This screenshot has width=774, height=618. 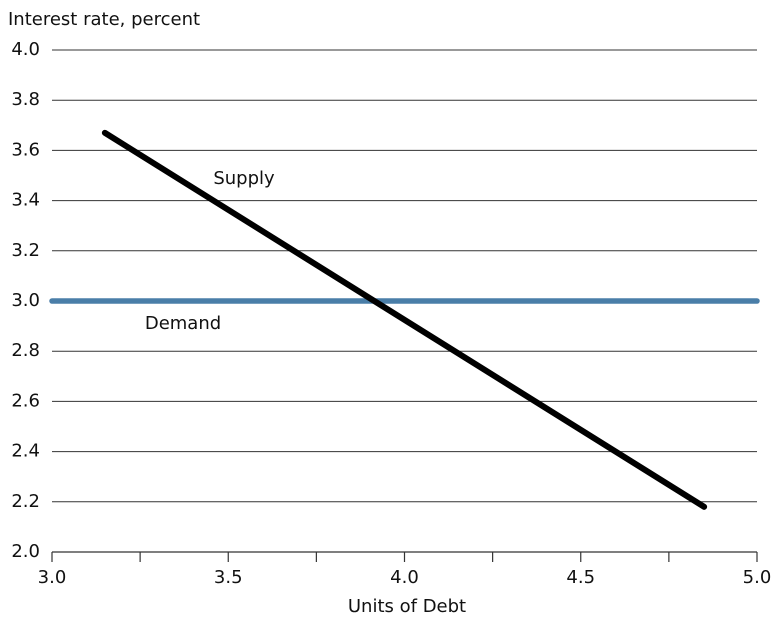 I want to click on x-tick-label: 3.5, so click(x=228, y=577).